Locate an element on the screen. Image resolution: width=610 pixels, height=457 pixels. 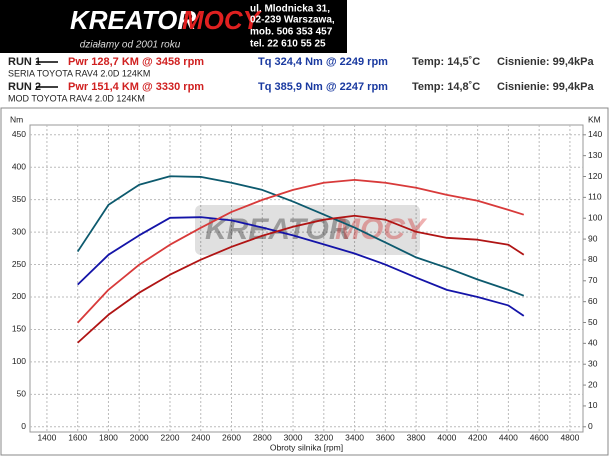
x-tick-label: 2400 is located at coordinates (200, 437).